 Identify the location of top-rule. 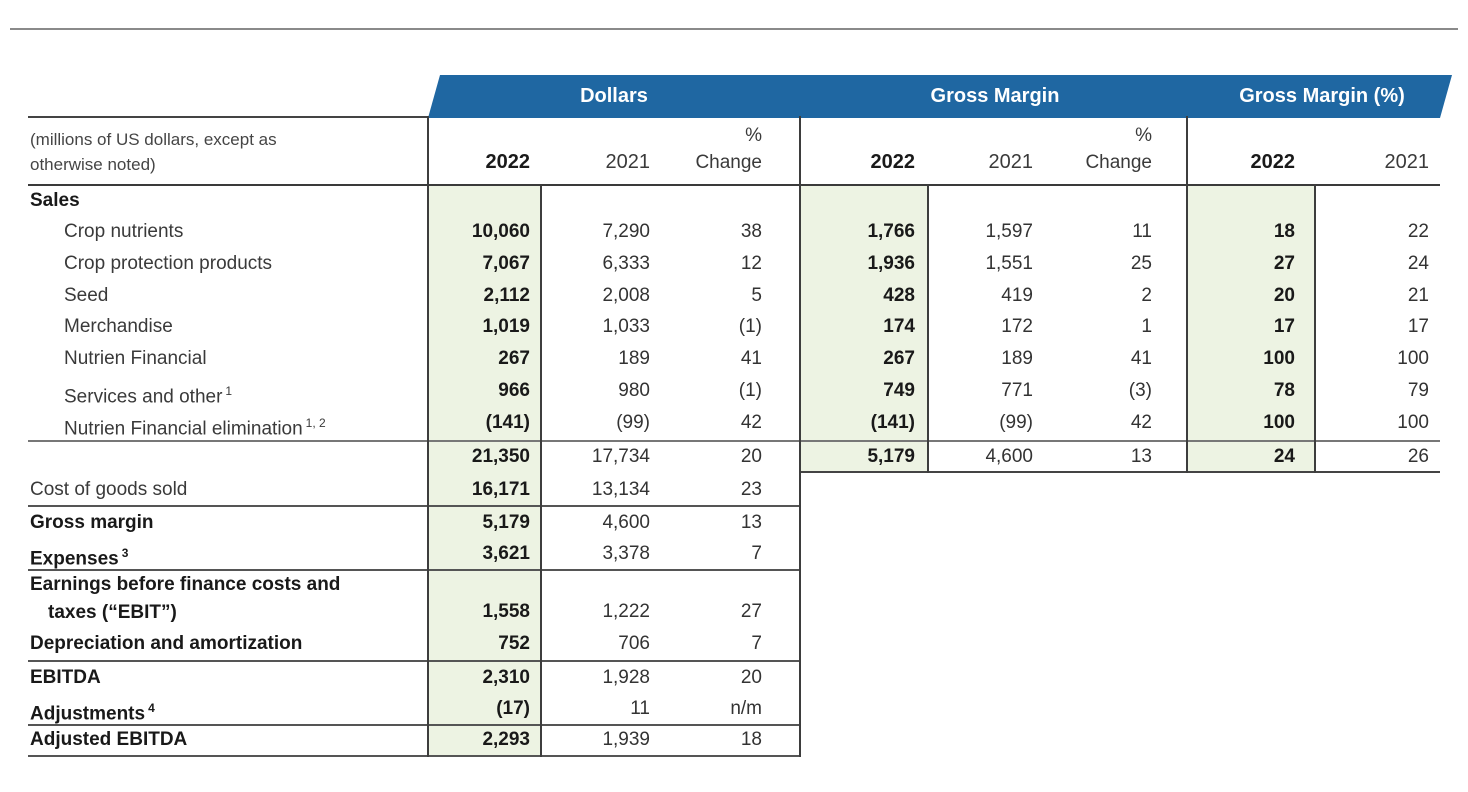
(734, 29).